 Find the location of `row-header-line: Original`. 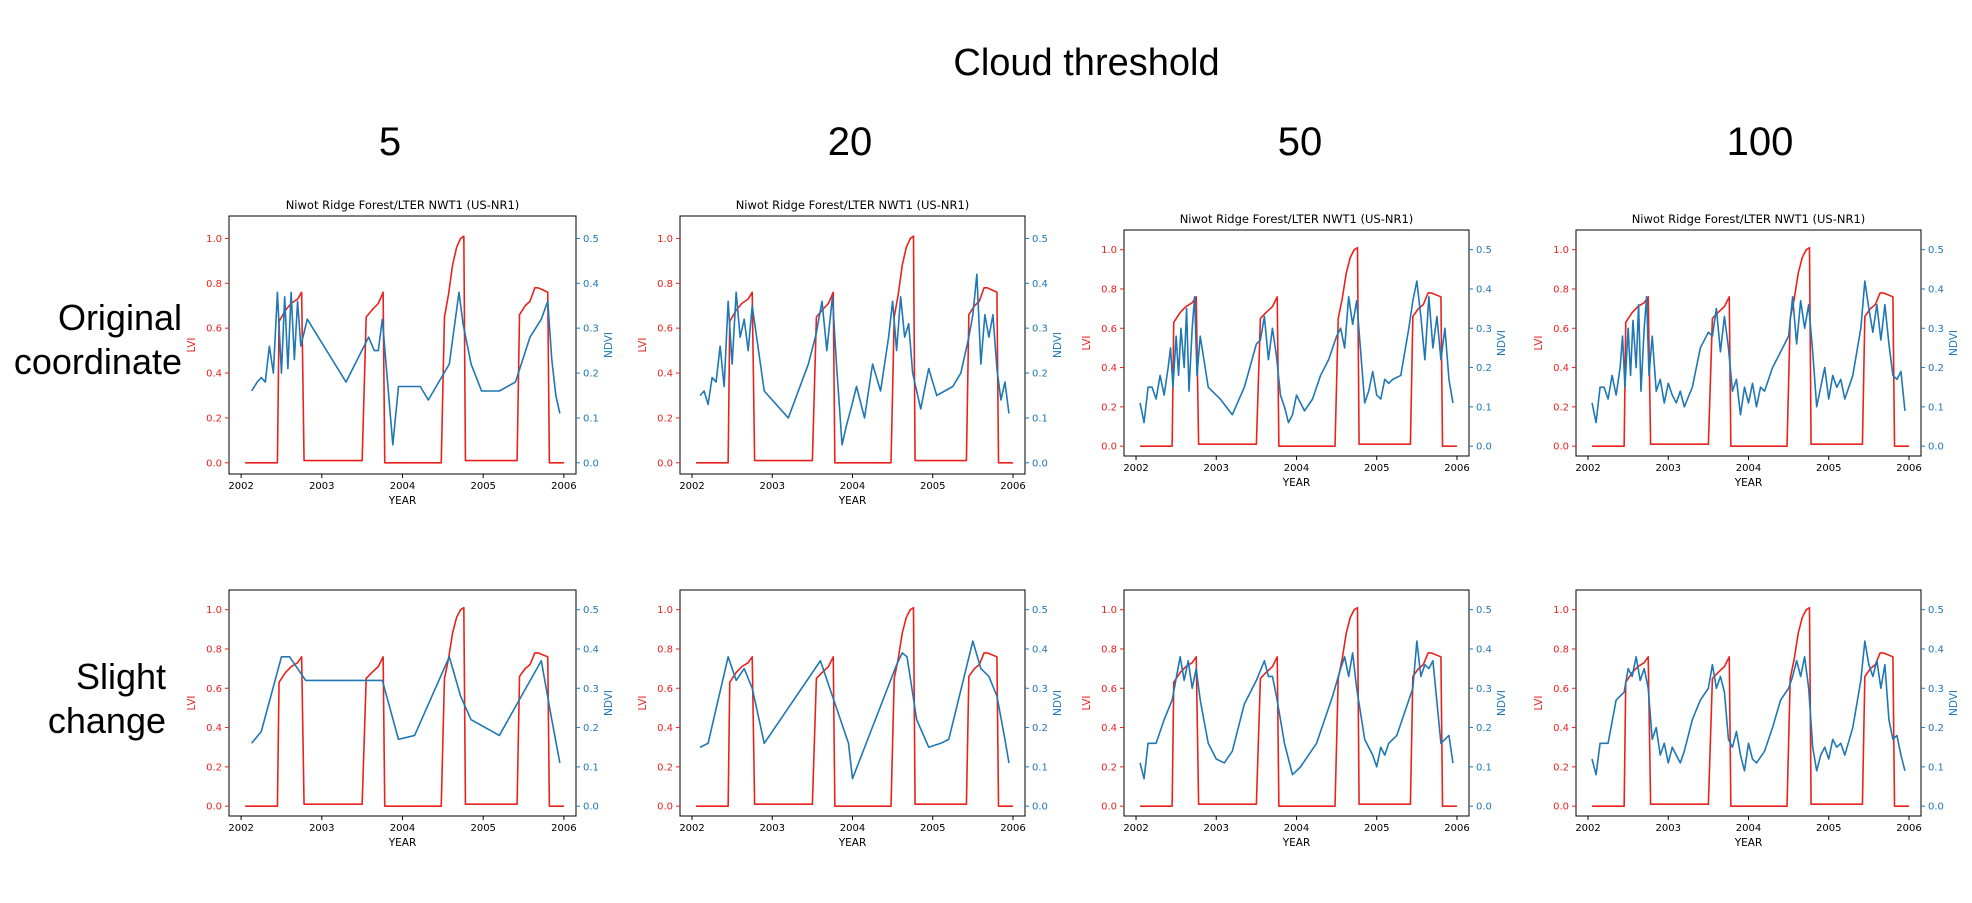

row-header-line: Original is located at coordinates (119, 317).